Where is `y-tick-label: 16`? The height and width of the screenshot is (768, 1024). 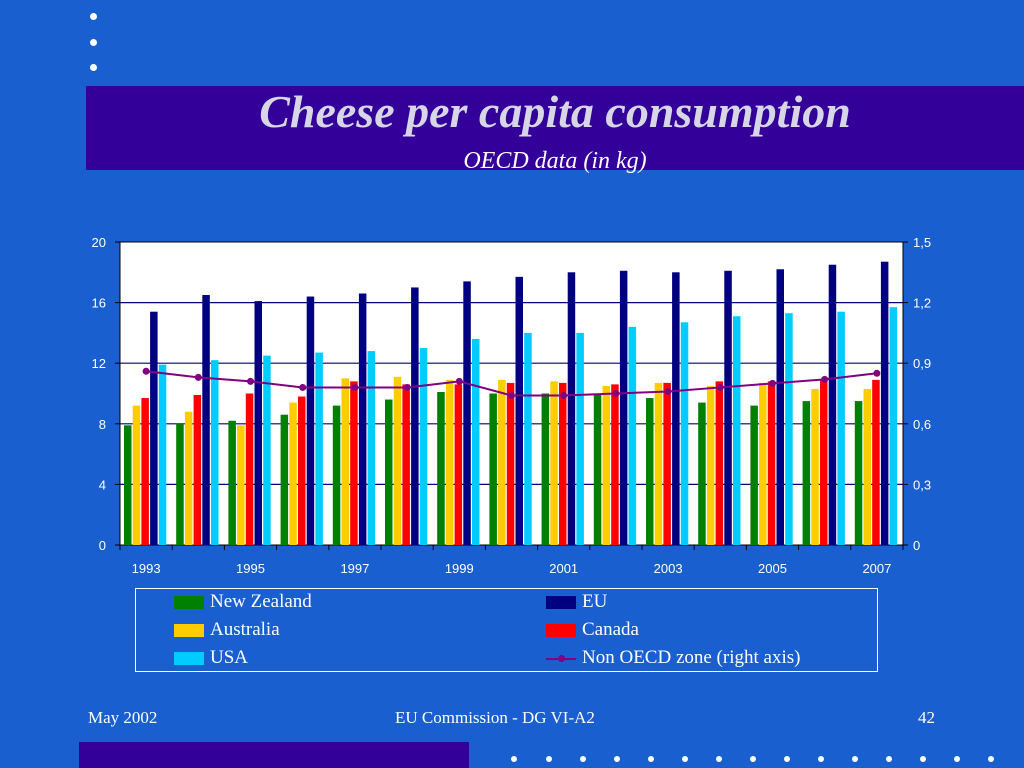
y-tick-label: 16 is located at coordinates (99, 303).